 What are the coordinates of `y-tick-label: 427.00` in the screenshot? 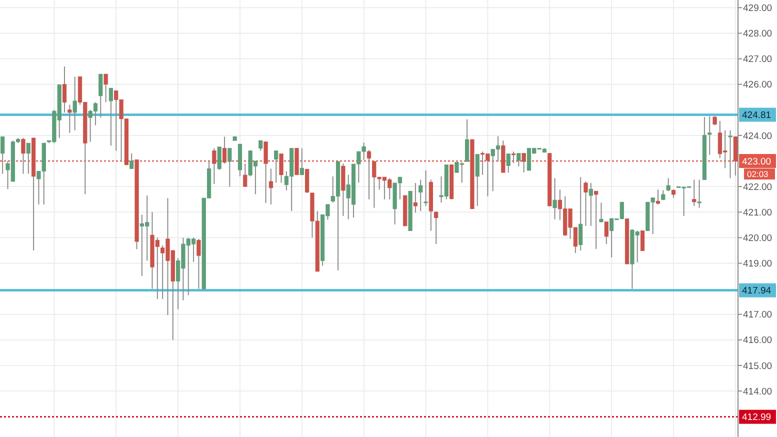 It's located at (757, 60).